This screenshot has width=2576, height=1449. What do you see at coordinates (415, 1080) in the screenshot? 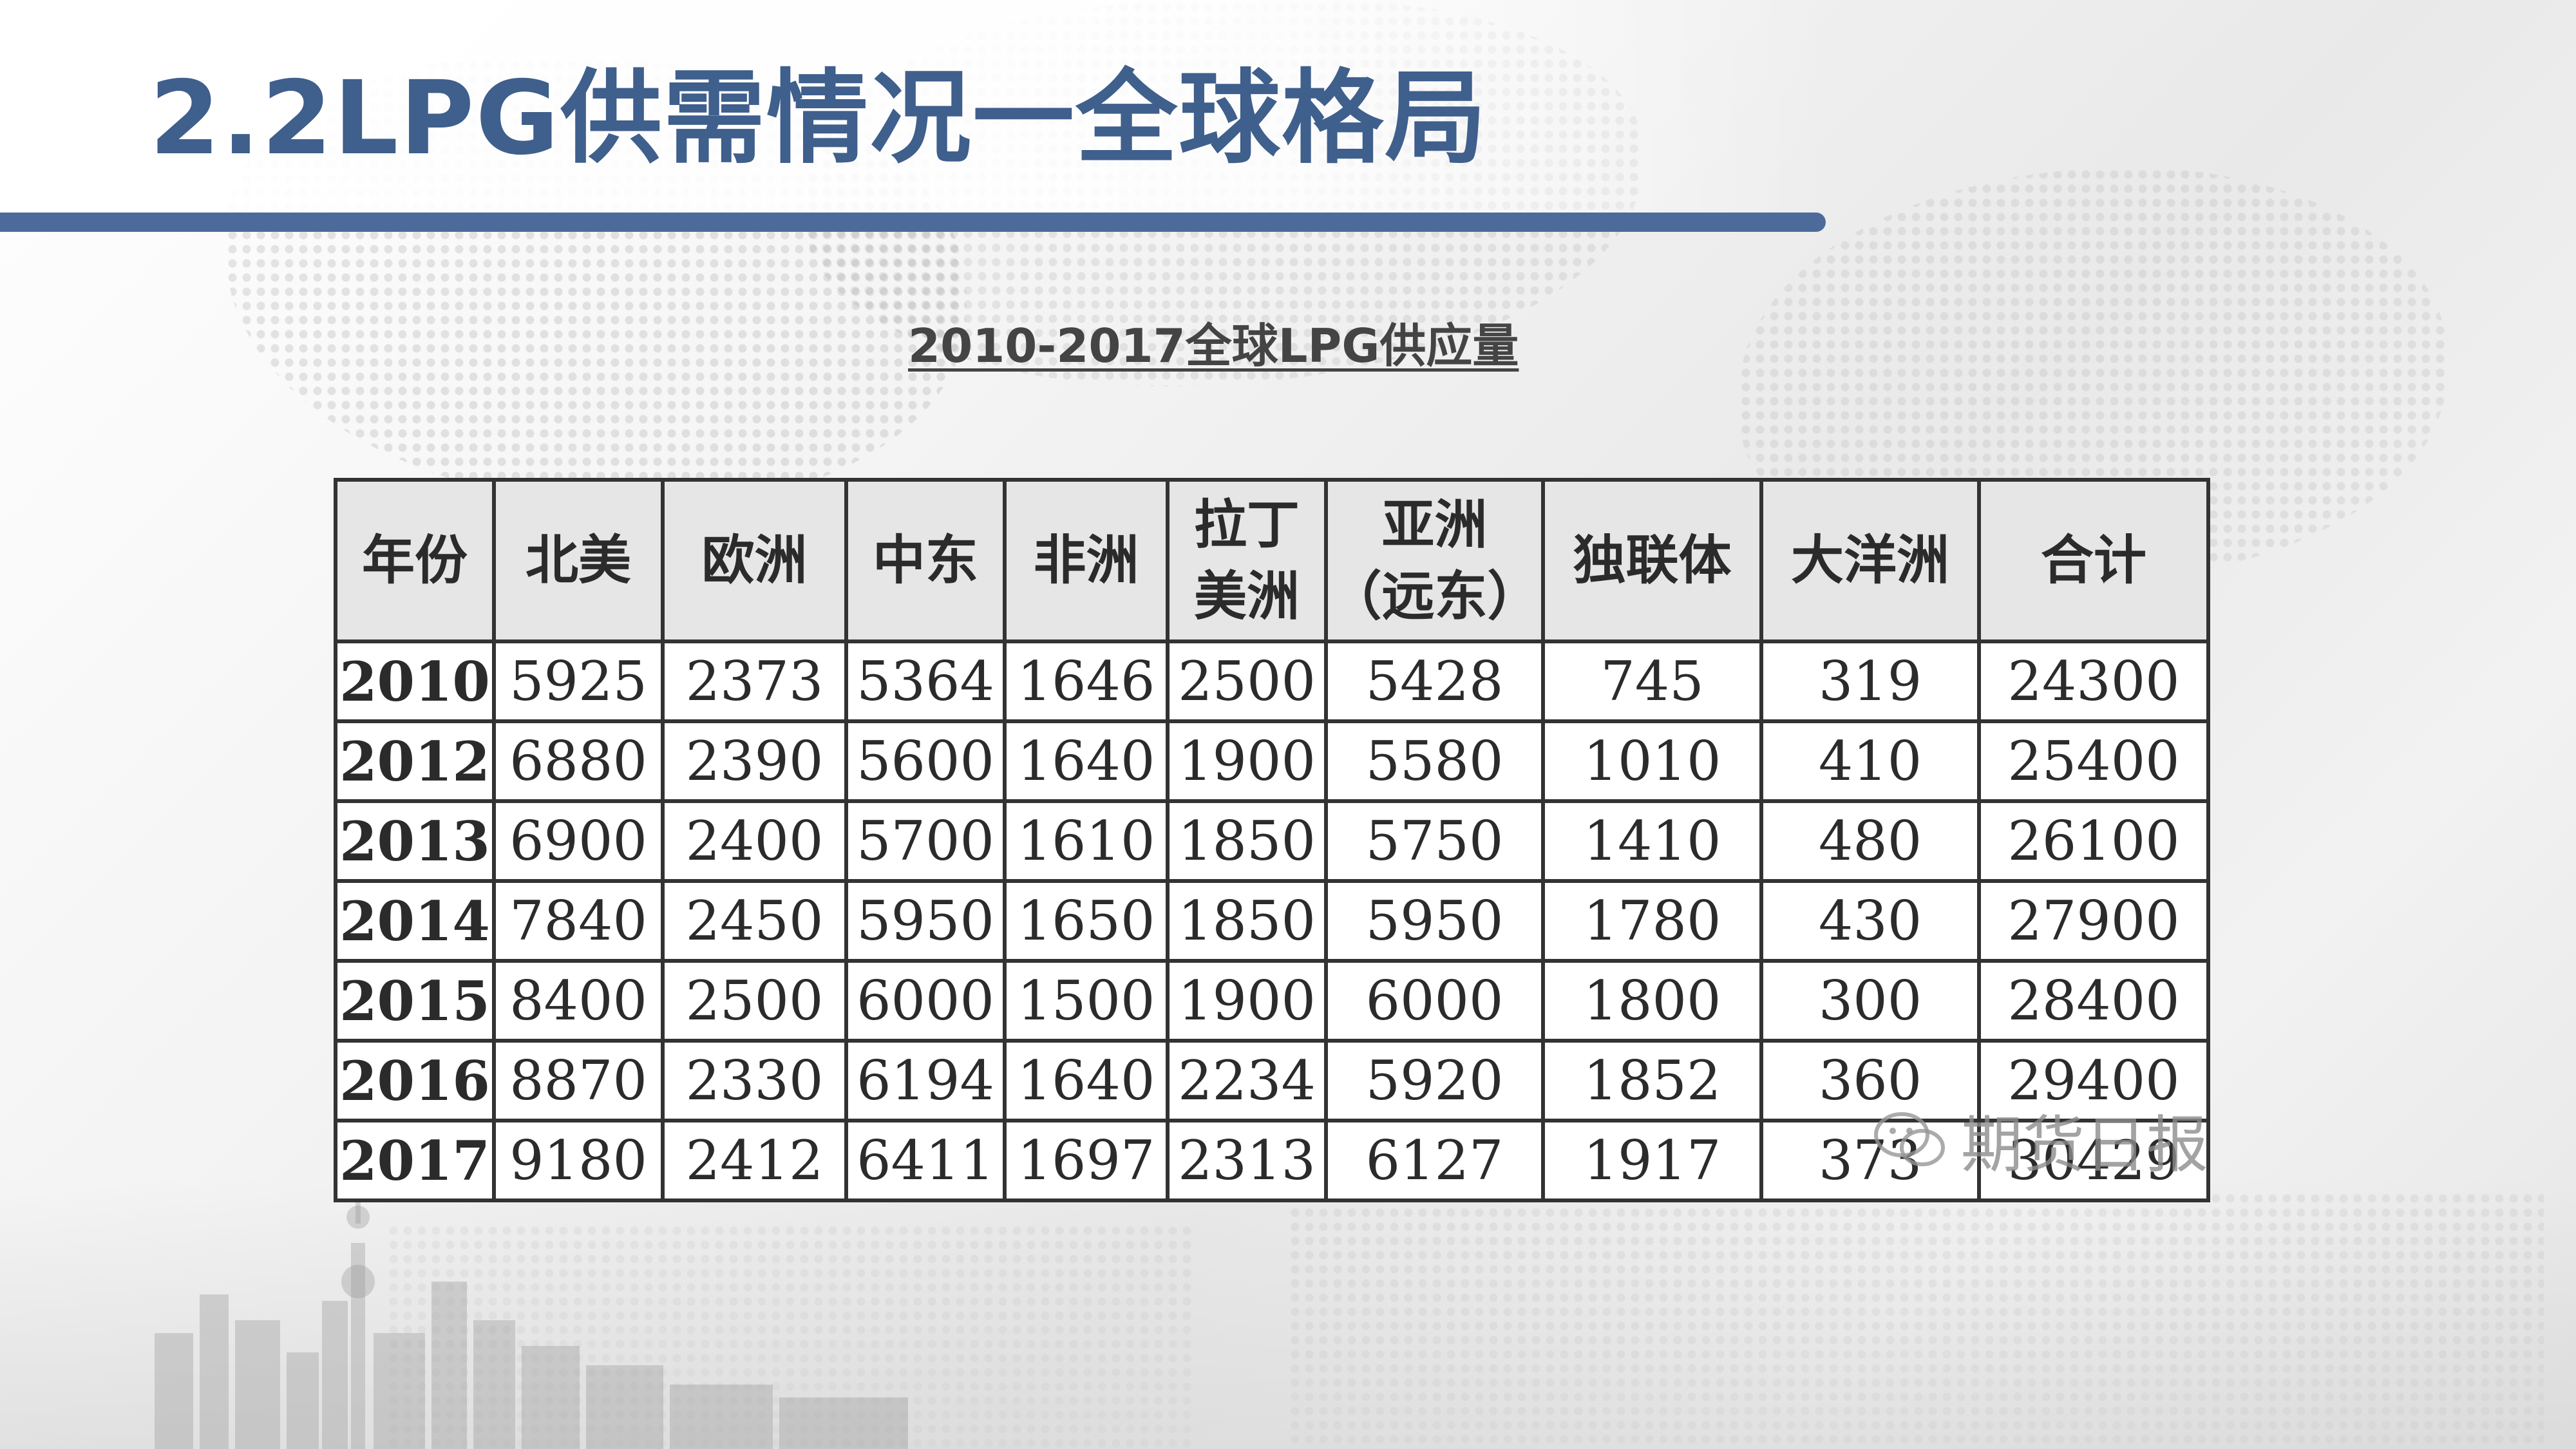
I see `year-cell: 2016` at bounding box center [415, 1080].